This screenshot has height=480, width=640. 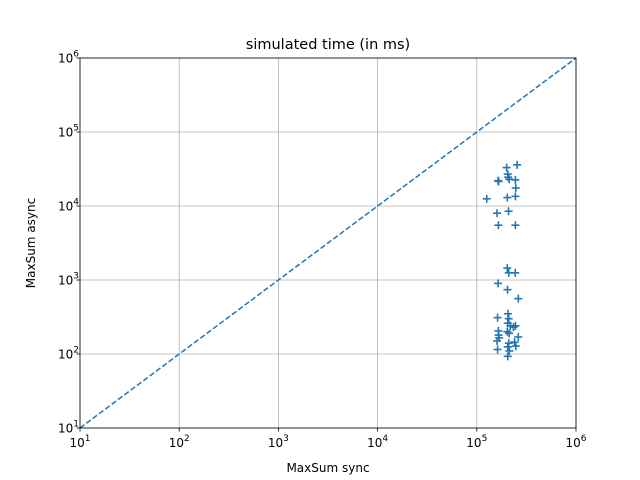 What do you see at coordinates (502, 260) in the screenshot?
I see `data-points` at bounding box center [502, 260].